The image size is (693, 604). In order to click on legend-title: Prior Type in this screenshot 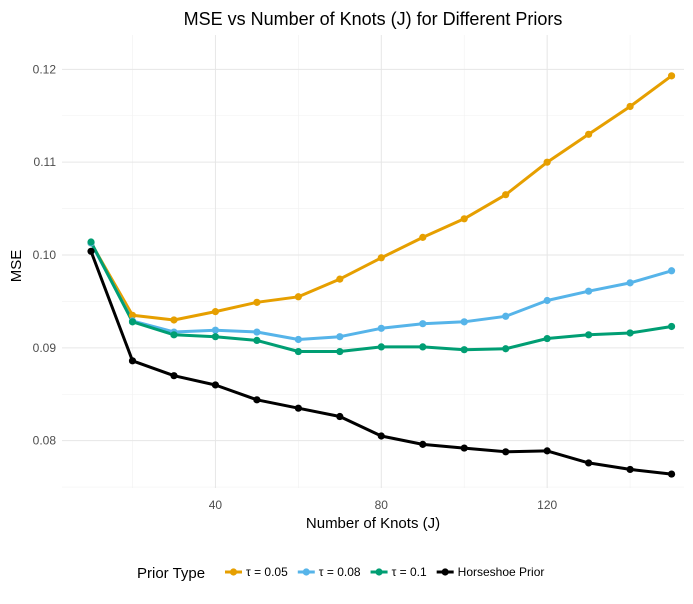, I will do `click(171, 573)`.